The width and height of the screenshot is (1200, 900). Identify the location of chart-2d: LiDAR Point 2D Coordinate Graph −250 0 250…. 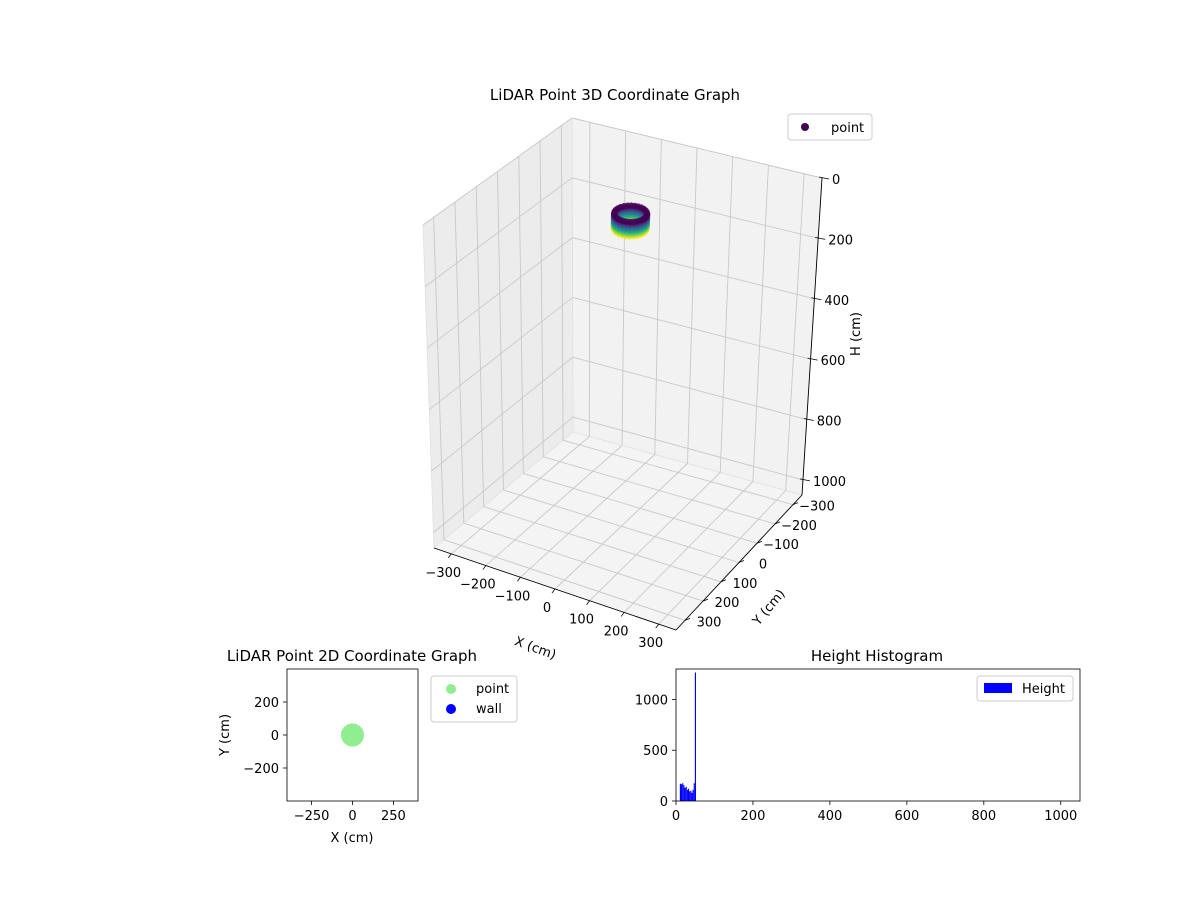
(368, 746).